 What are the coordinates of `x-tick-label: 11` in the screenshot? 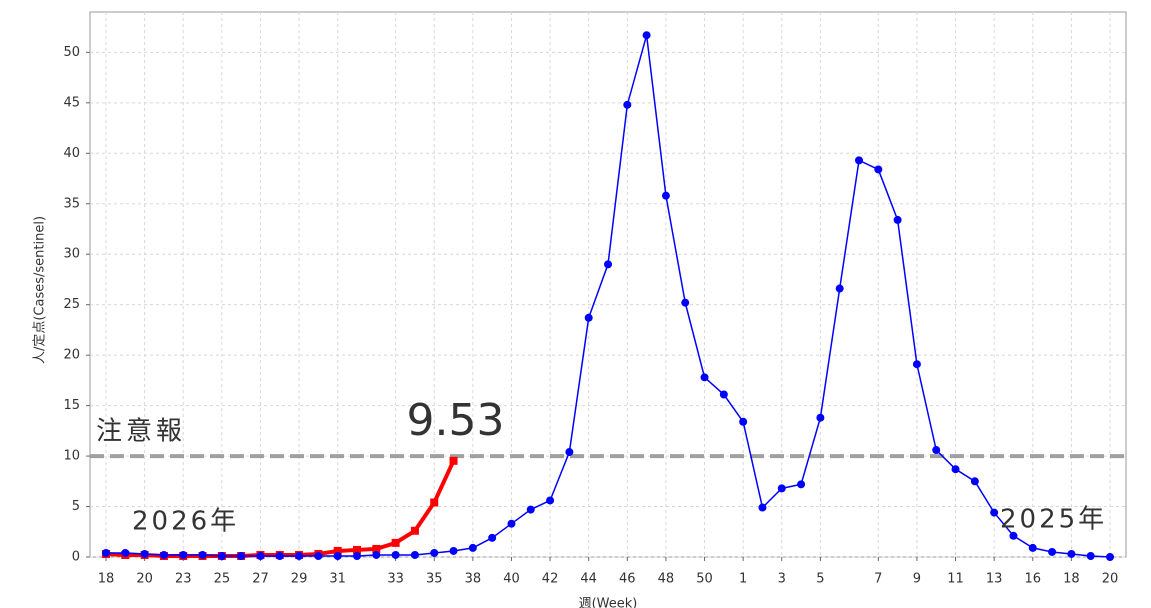 It's located at (955, 579).